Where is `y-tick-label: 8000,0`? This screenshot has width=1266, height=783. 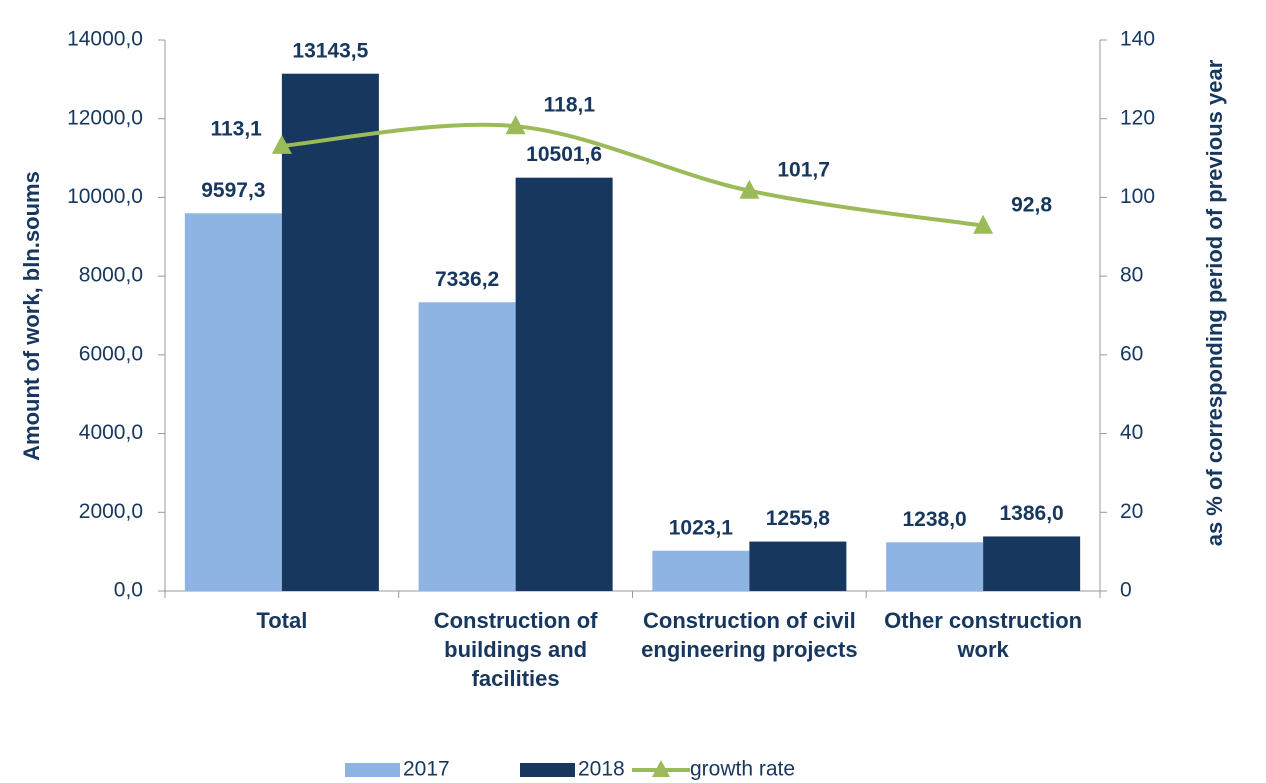
y-tick-label: 8000,0 is located at coordinates (111, 275).